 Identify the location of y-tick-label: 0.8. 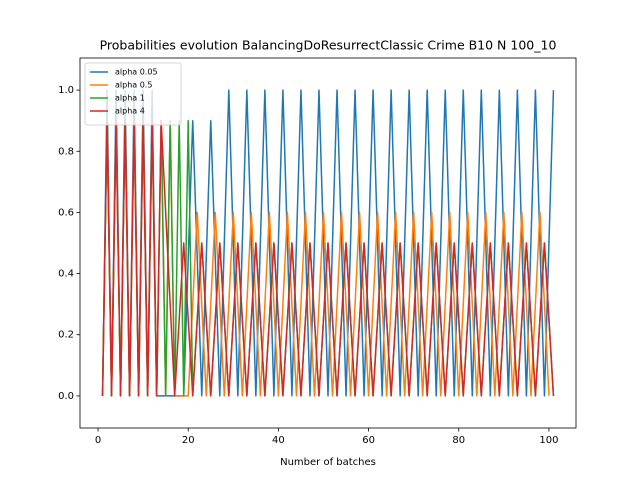
(66, 151).